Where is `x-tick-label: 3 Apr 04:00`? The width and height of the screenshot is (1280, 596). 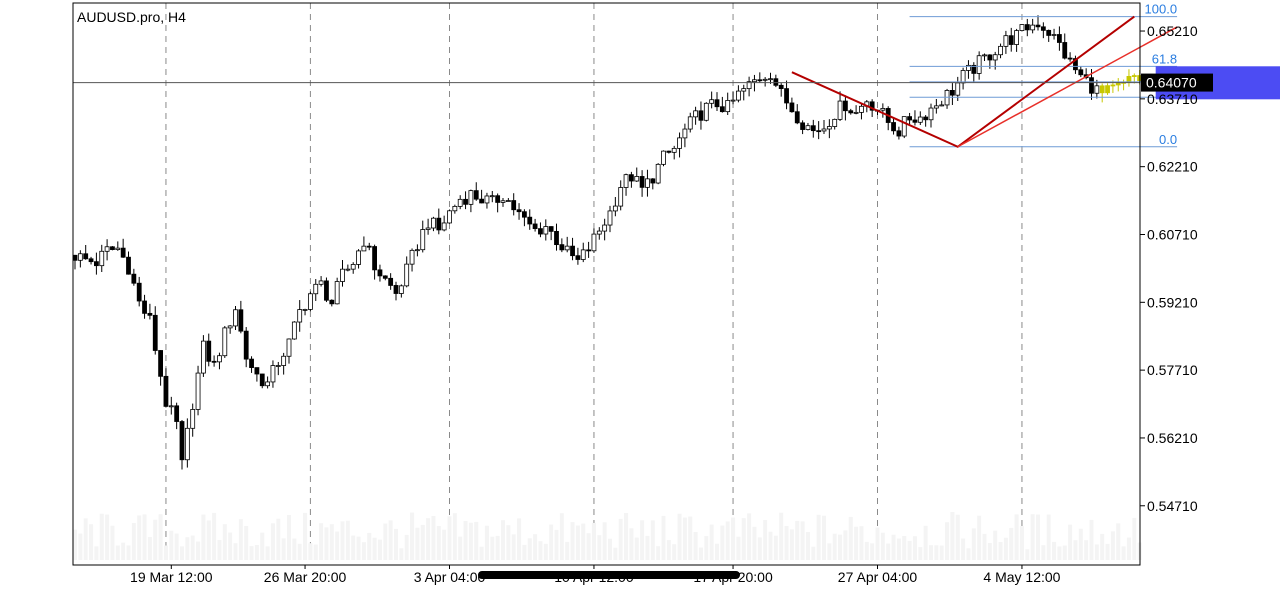 x-tick-label: 3 Apr 04:00 is located at coordinates (450, 577).